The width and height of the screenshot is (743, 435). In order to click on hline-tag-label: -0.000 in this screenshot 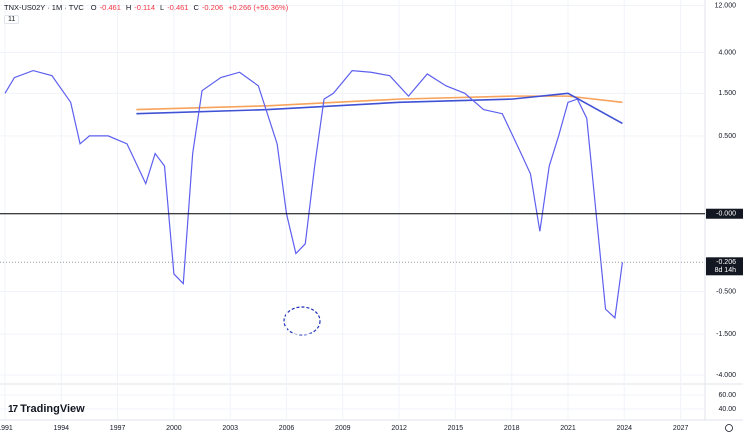, I will do `click(726, 214)`.